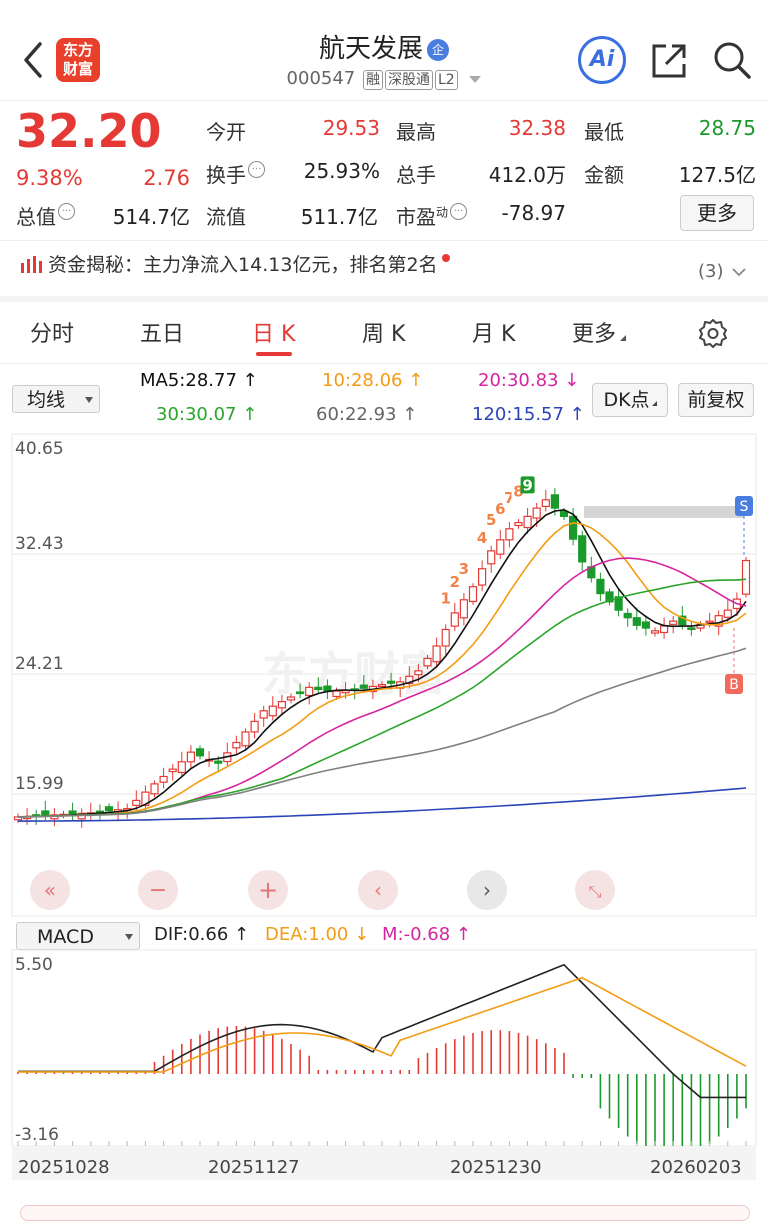  Describe the element at coordinates (378, 890) in the screenshot. I see `scroll-left-button` at that location.